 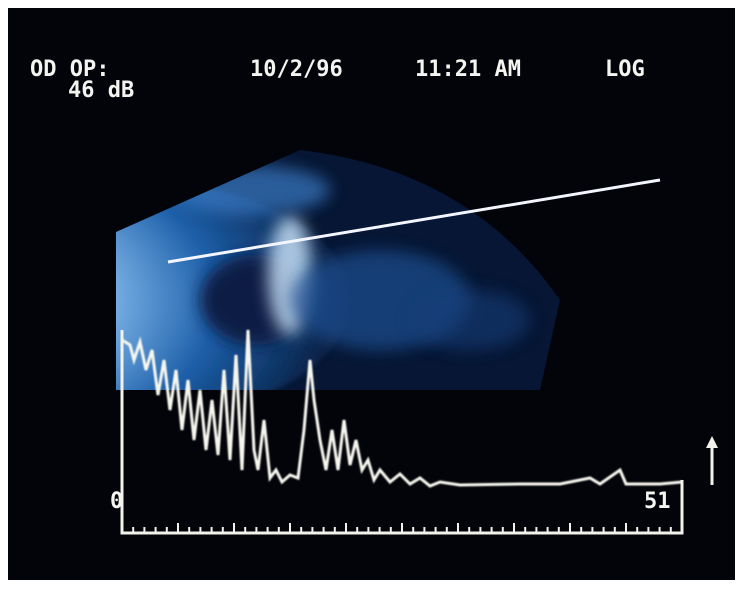 I want to click on biometry-line, so click(x=414, y=221).